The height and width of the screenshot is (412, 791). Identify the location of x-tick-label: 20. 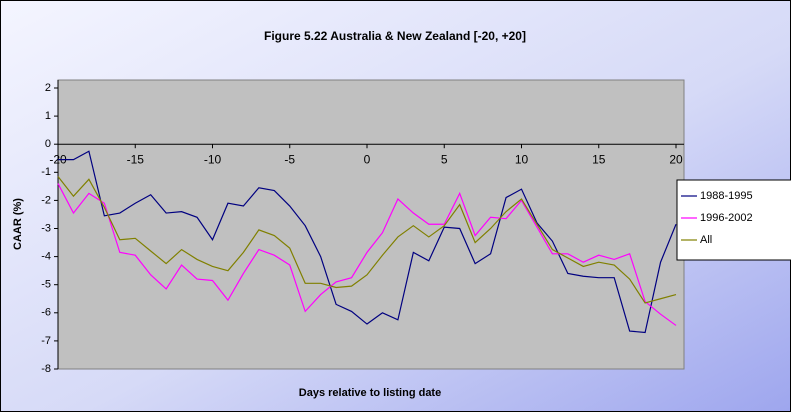
(676, 159).